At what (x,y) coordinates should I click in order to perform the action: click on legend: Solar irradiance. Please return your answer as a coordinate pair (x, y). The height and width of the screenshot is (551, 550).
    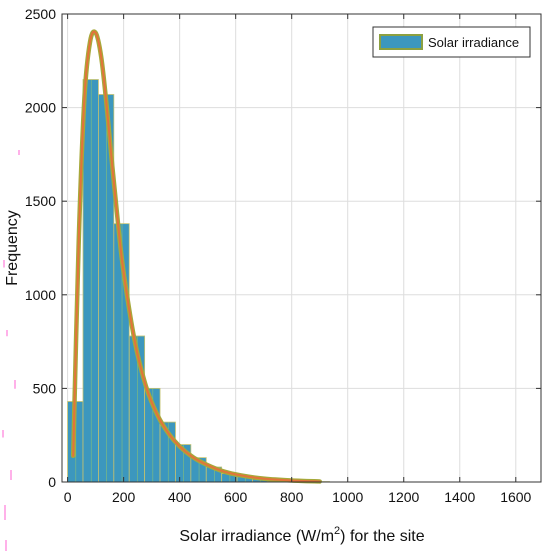
    Looking at the image, I should click on (451, 42).